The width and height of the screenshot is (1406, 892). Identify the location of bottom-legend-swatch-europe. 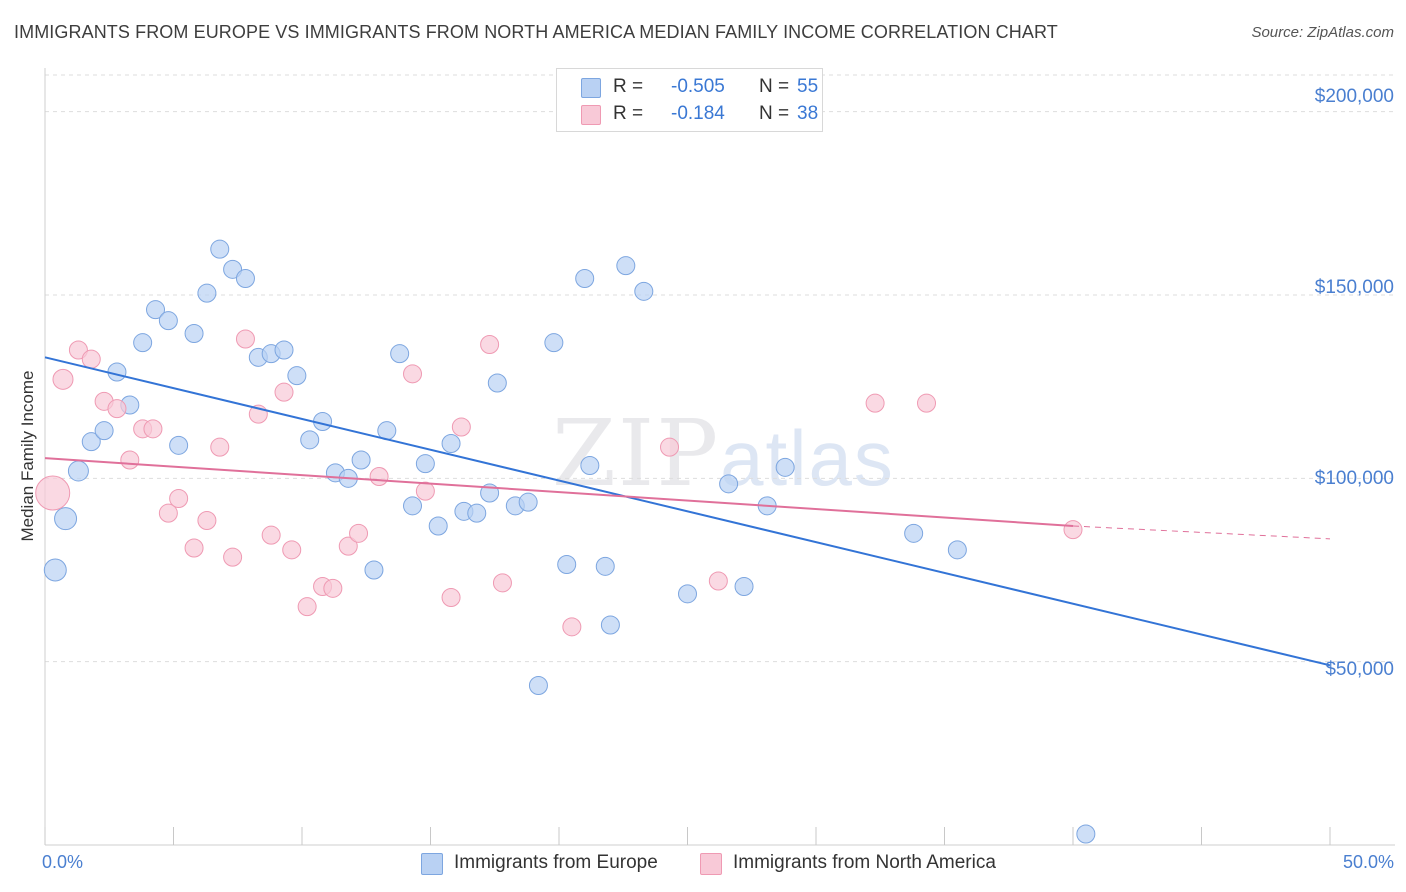
(432, 864).